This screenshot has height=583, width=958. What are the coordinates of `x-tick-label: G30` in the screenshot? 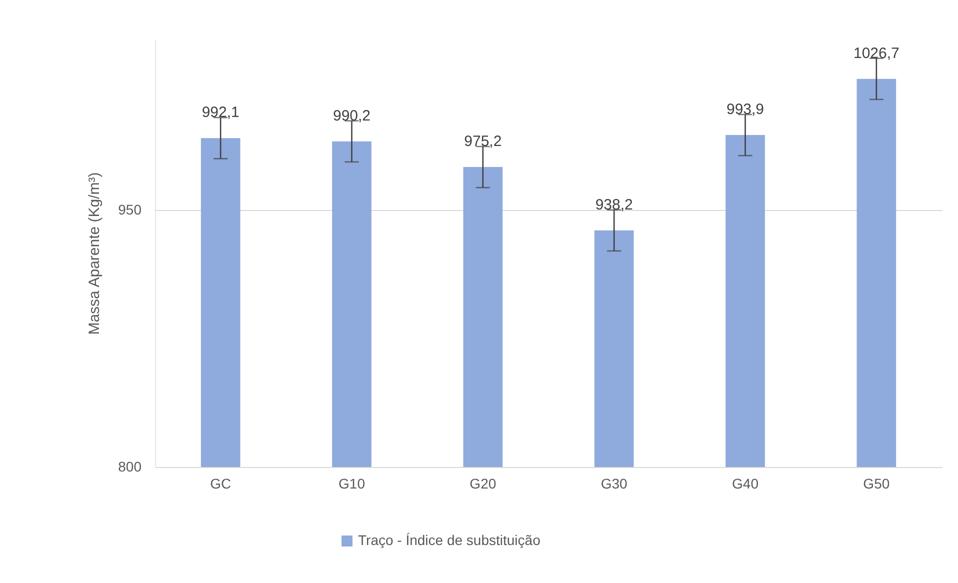 It's located at (614, 484).